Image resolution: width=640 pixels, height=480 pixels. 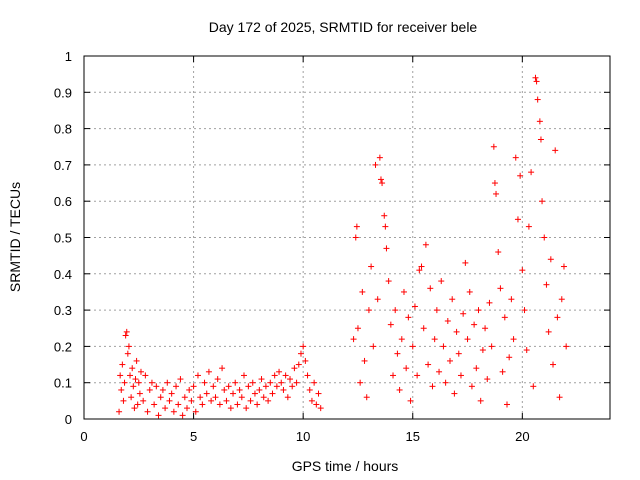 I want to click on y-tick-label: 0, so click(x=68, y=419).